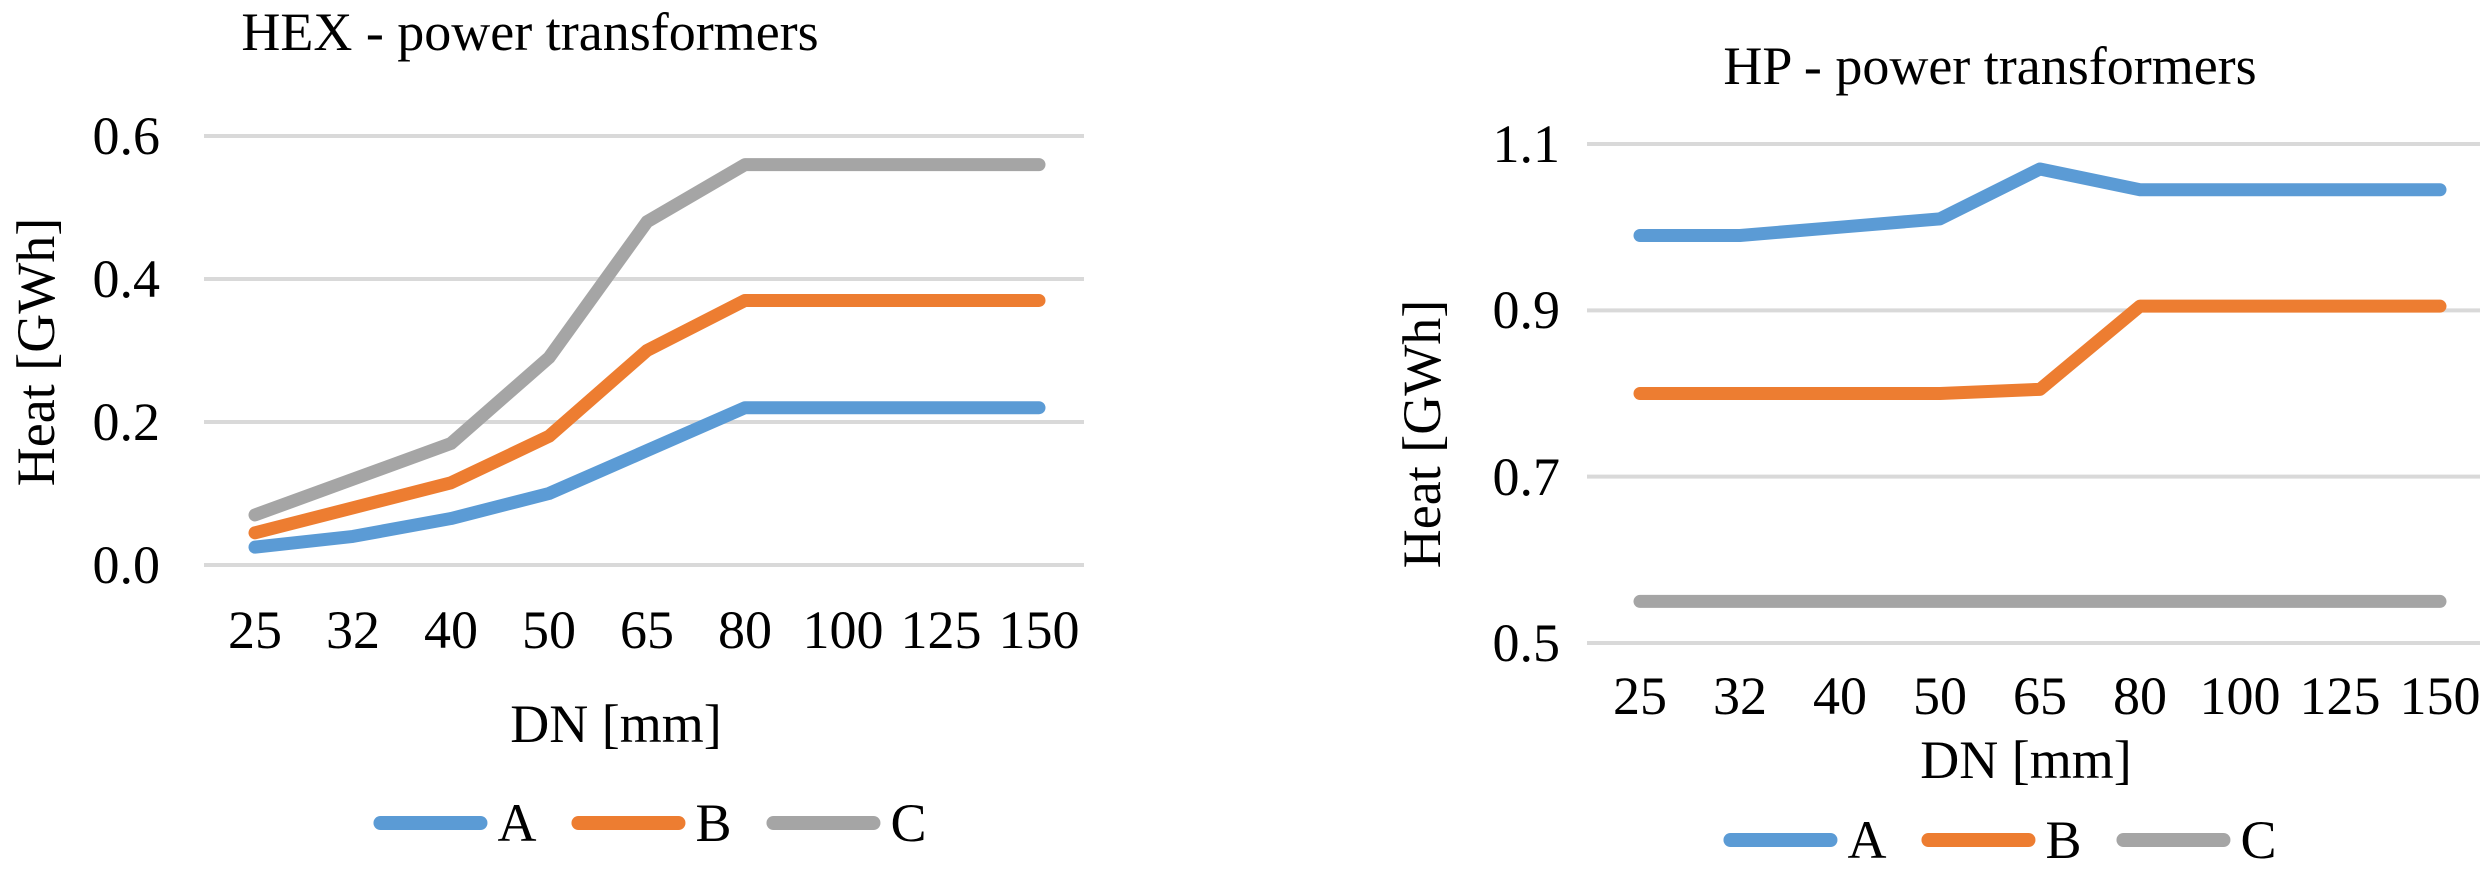 This screenshot has width=2482, height=870. Describe the element at coordinates (616, 724) in the screenshot. I see `chart-hex-x-axis-title: DN [mm]` at that location.